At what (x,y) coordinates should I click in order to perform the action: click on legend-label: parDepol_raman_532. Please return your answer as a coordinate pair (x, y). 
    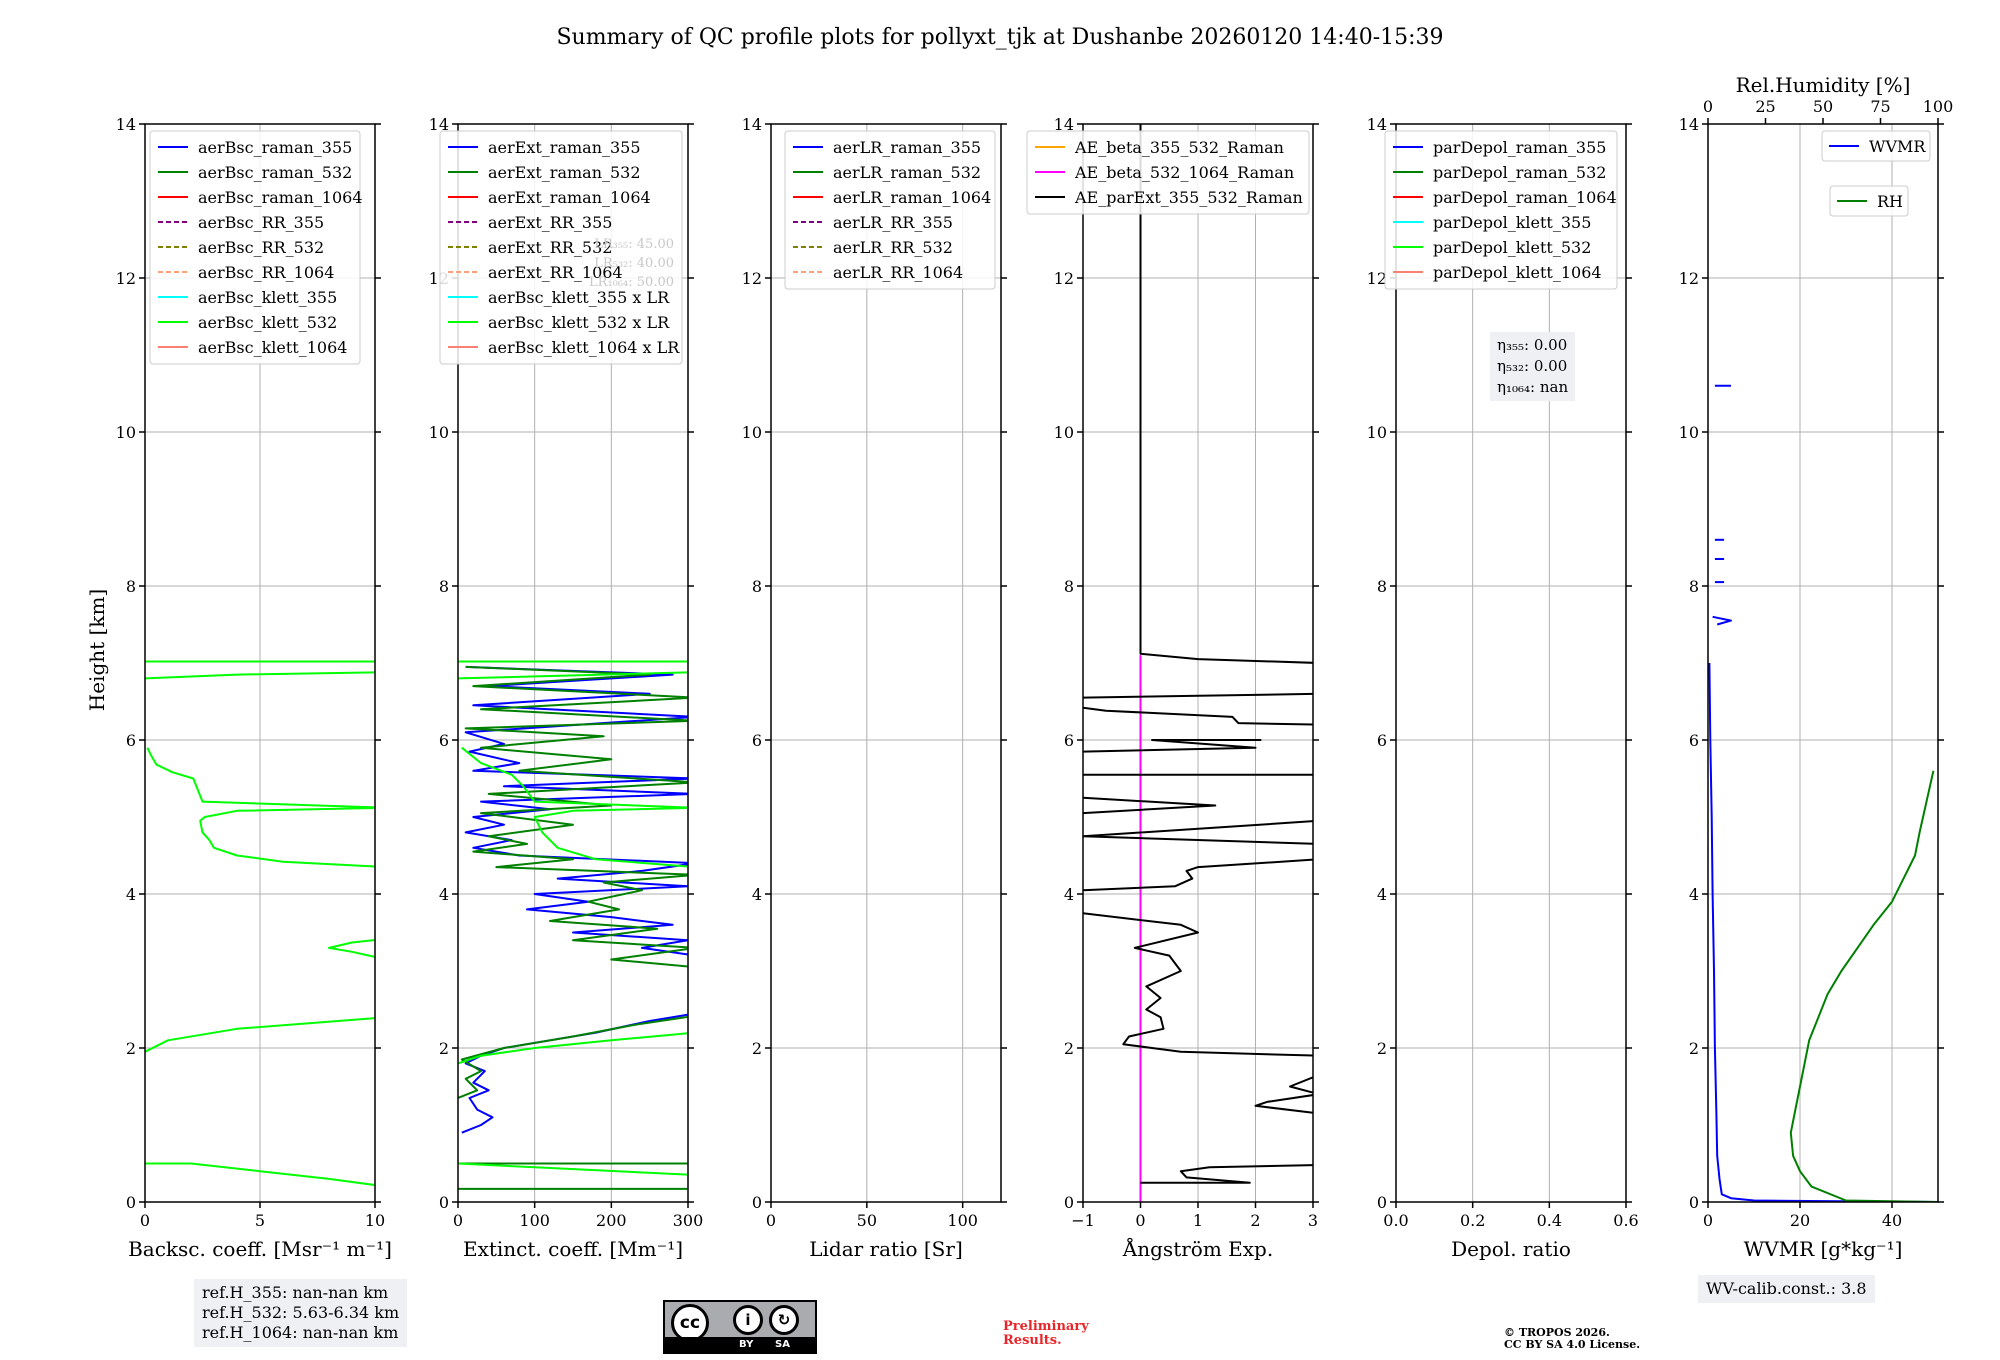
    Looking at the image, I should click on (1519, 172).